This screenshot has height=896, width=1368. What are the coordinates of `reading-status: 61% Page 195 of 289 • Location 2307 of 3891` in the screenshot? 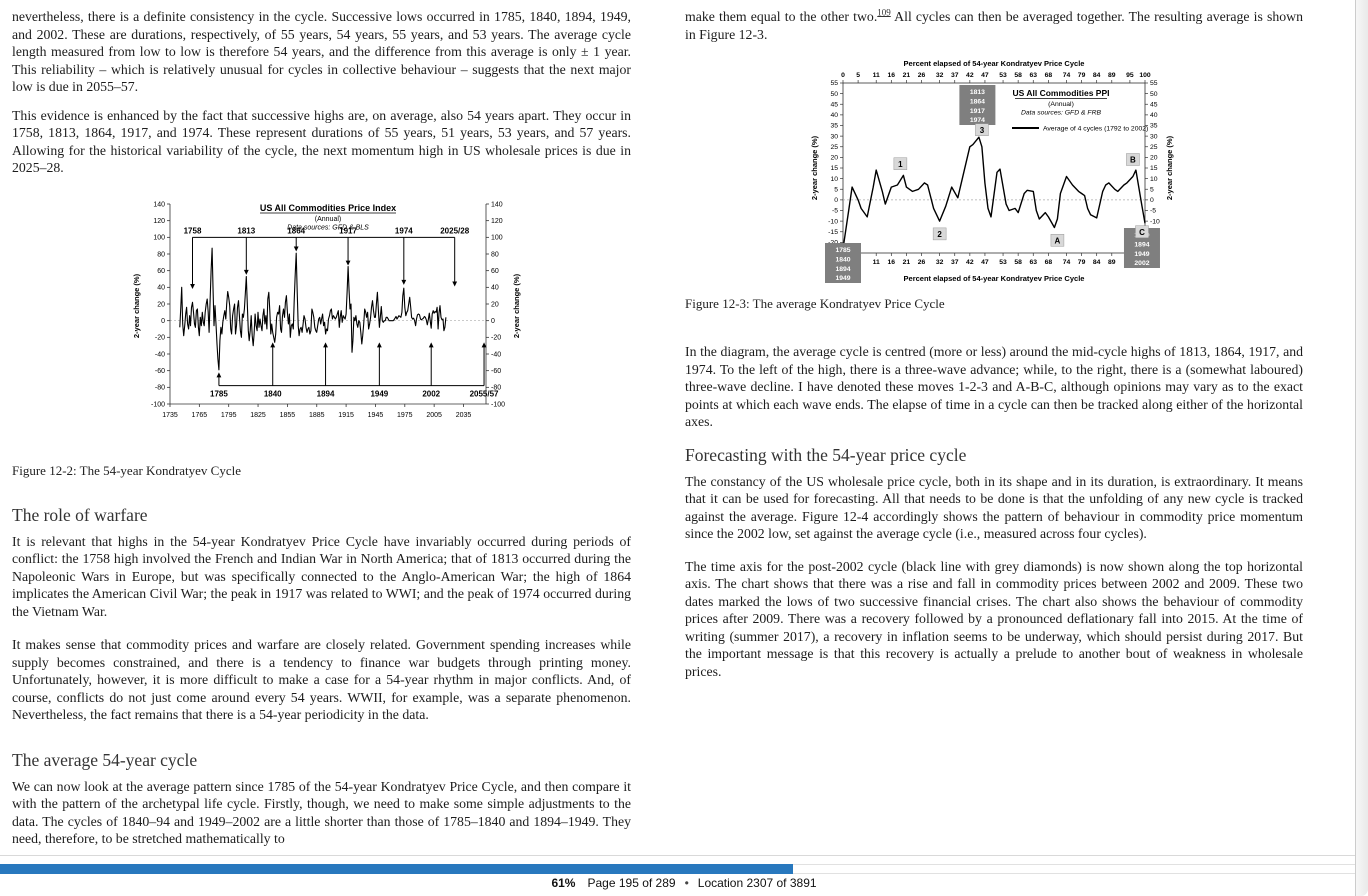 It's located at (684, 885).